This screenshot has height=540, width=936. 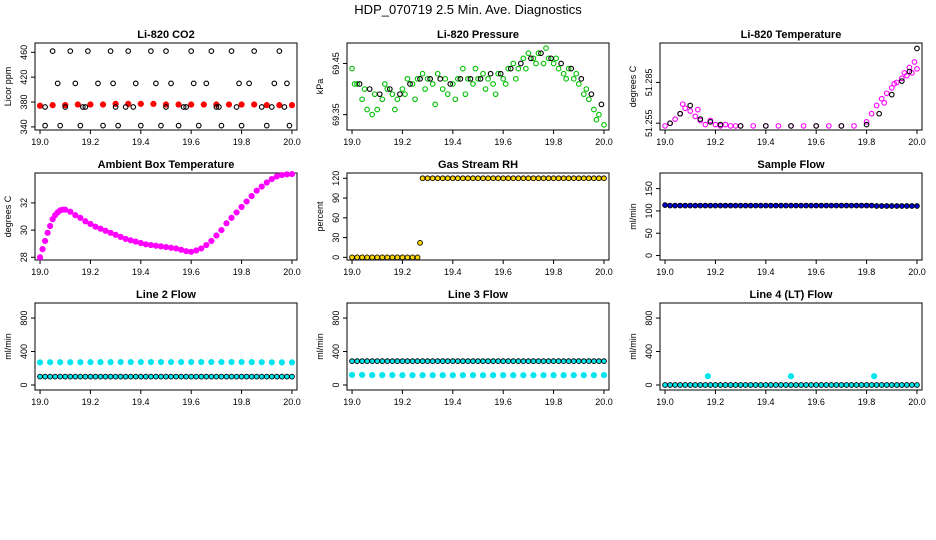 I want to click on line3-xtick-label: 19.8, so click(x=554, y=402).